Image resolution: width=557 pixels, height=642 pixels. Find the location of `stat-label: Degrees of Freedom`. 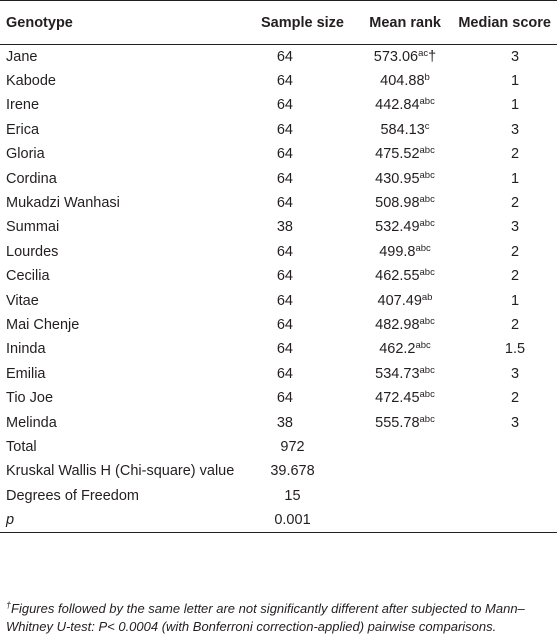

stat-label: Degrees of Freedom is located at coordinates (72, 495).